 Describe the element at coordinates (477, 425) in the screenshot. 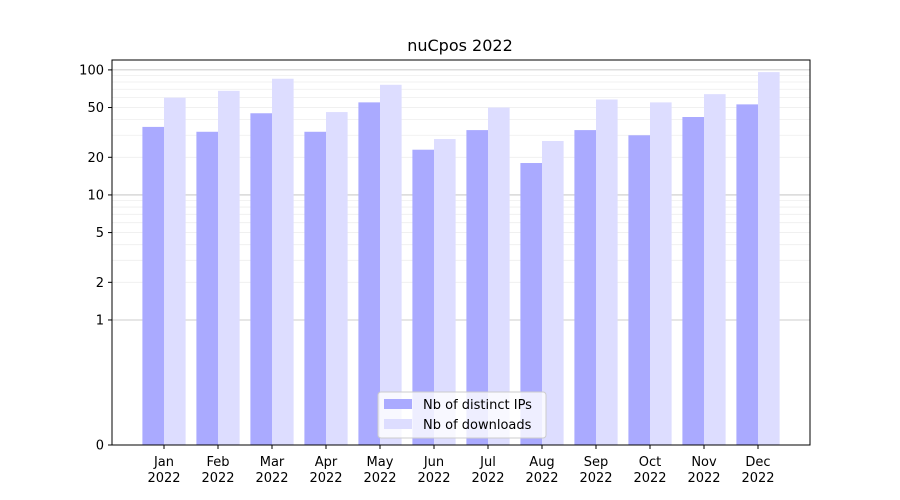

I see `legend-label: Nb of downloads` at that location.